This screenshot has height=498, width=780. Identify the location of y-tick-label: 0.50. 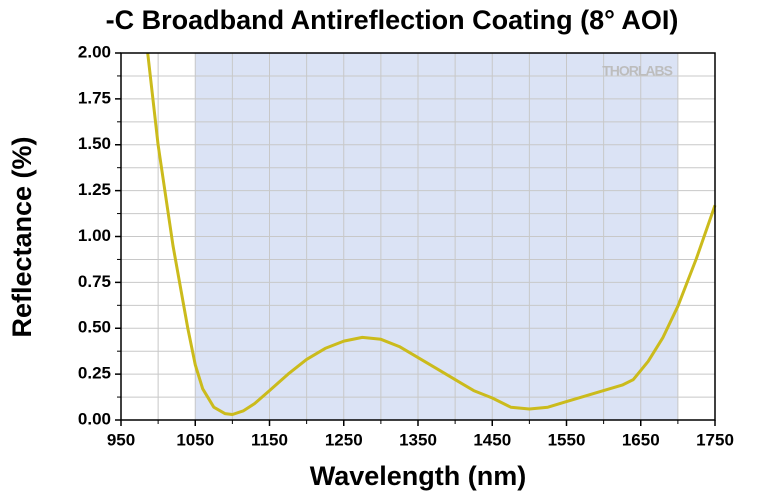
(94, 327).